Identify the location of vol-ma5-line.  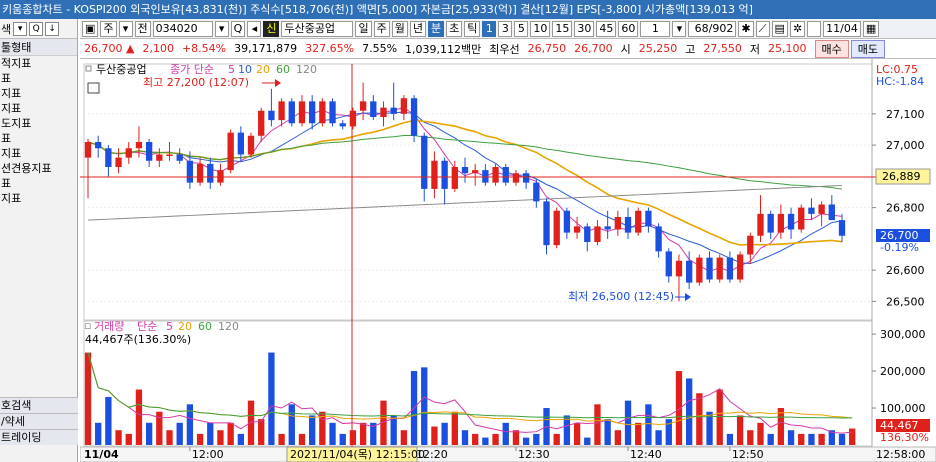
(470, 393).